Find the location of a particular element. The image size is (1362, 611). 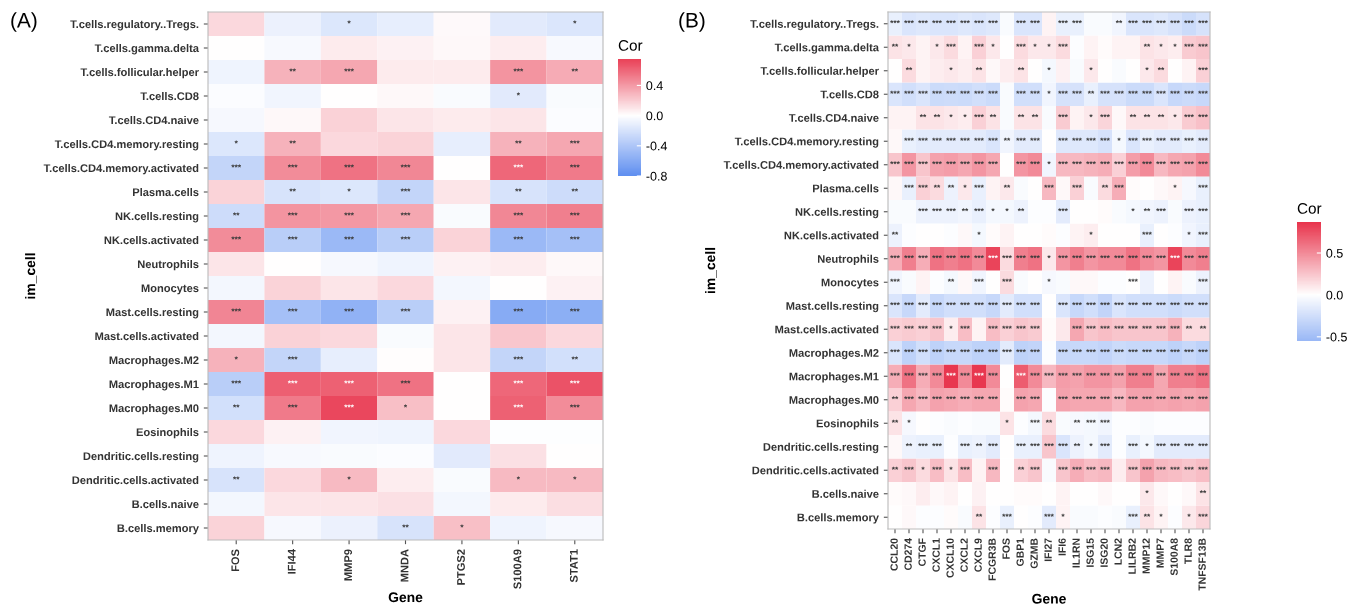

y-tick-label: Neutrophils is located at coordinates (168, 265).